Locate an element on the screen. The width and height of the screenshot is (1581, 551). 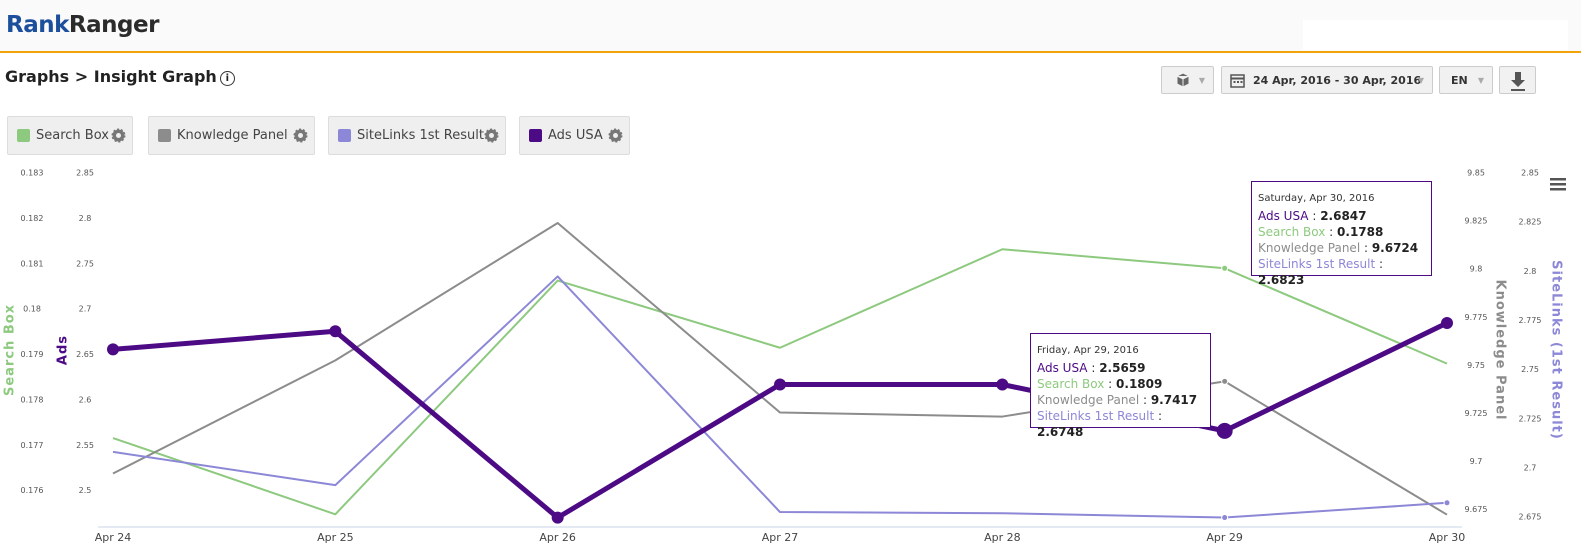
y-tick-label: 2.8 is located at coordinates (1530, 271).